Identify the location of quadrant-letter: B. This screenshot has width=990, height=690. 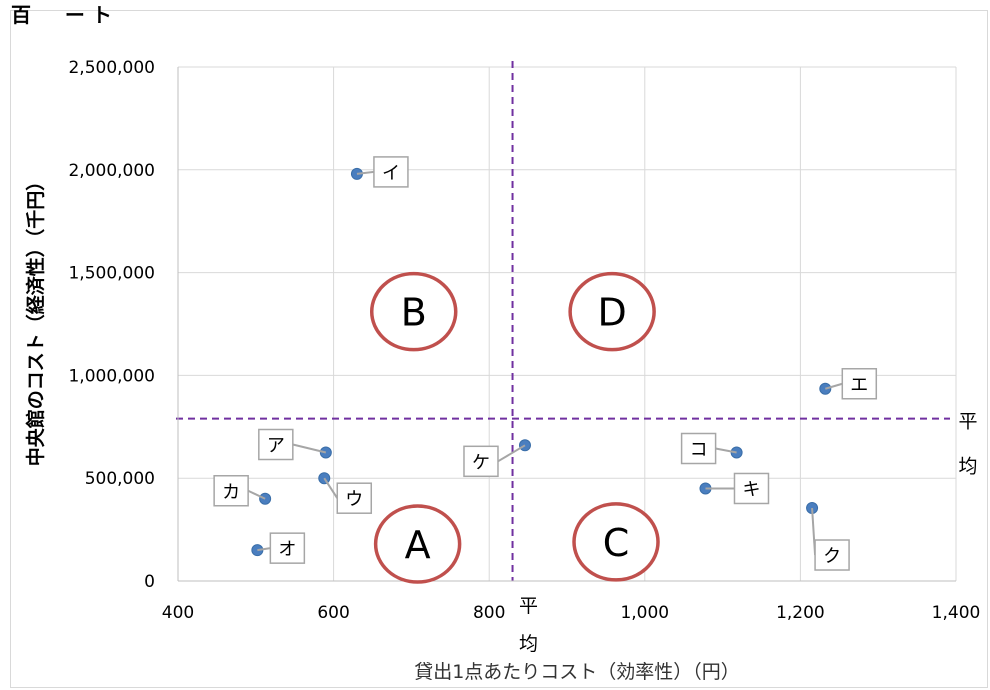
(414, 313).